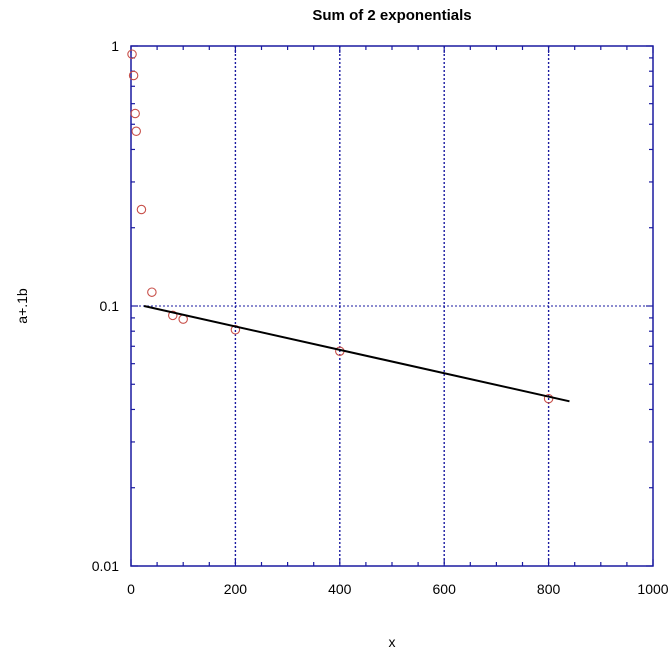 The height and width of the screenshot is (653, 672). Describe the element at coordinates (445, 589) in the screenshot. I see `x-tick-label: 600` at that location.